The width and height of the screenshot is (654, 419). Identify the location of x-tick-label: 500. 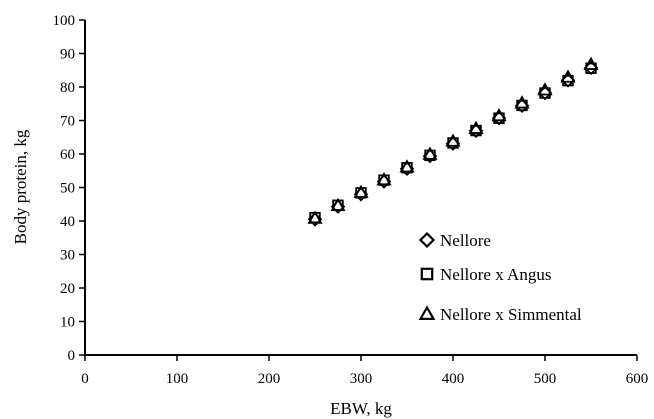
(545, 379).